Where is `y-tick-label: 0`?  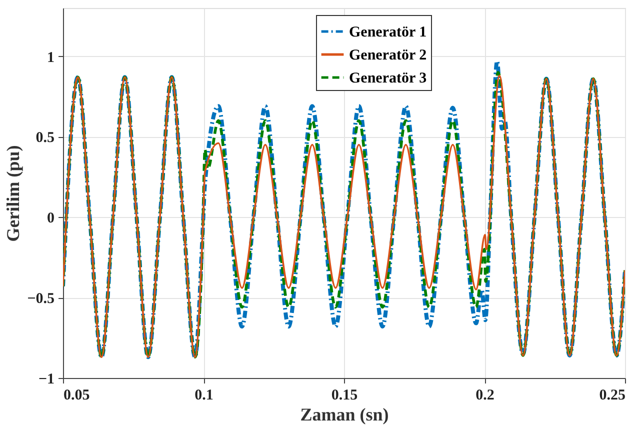
y-tick-label: 0 is located at coordinates (50, 218).